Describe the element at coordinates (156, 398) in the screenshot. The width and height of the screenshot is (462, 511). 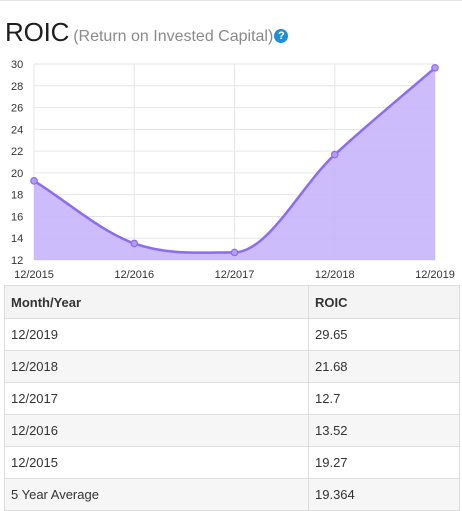
I see `cell-month-year: 12/2017` at that location.